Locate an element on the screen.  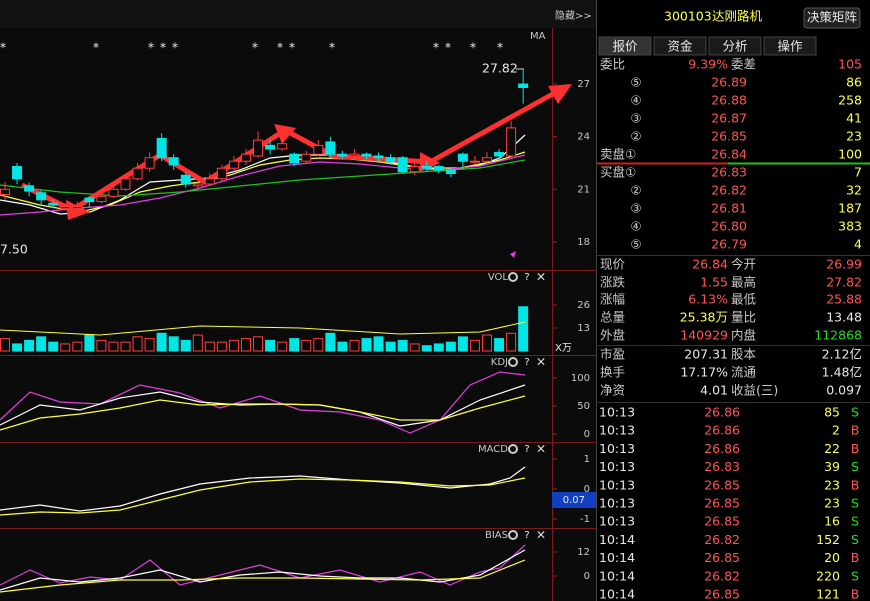
stat-label: 换手 is located at coordinates (612, 372).